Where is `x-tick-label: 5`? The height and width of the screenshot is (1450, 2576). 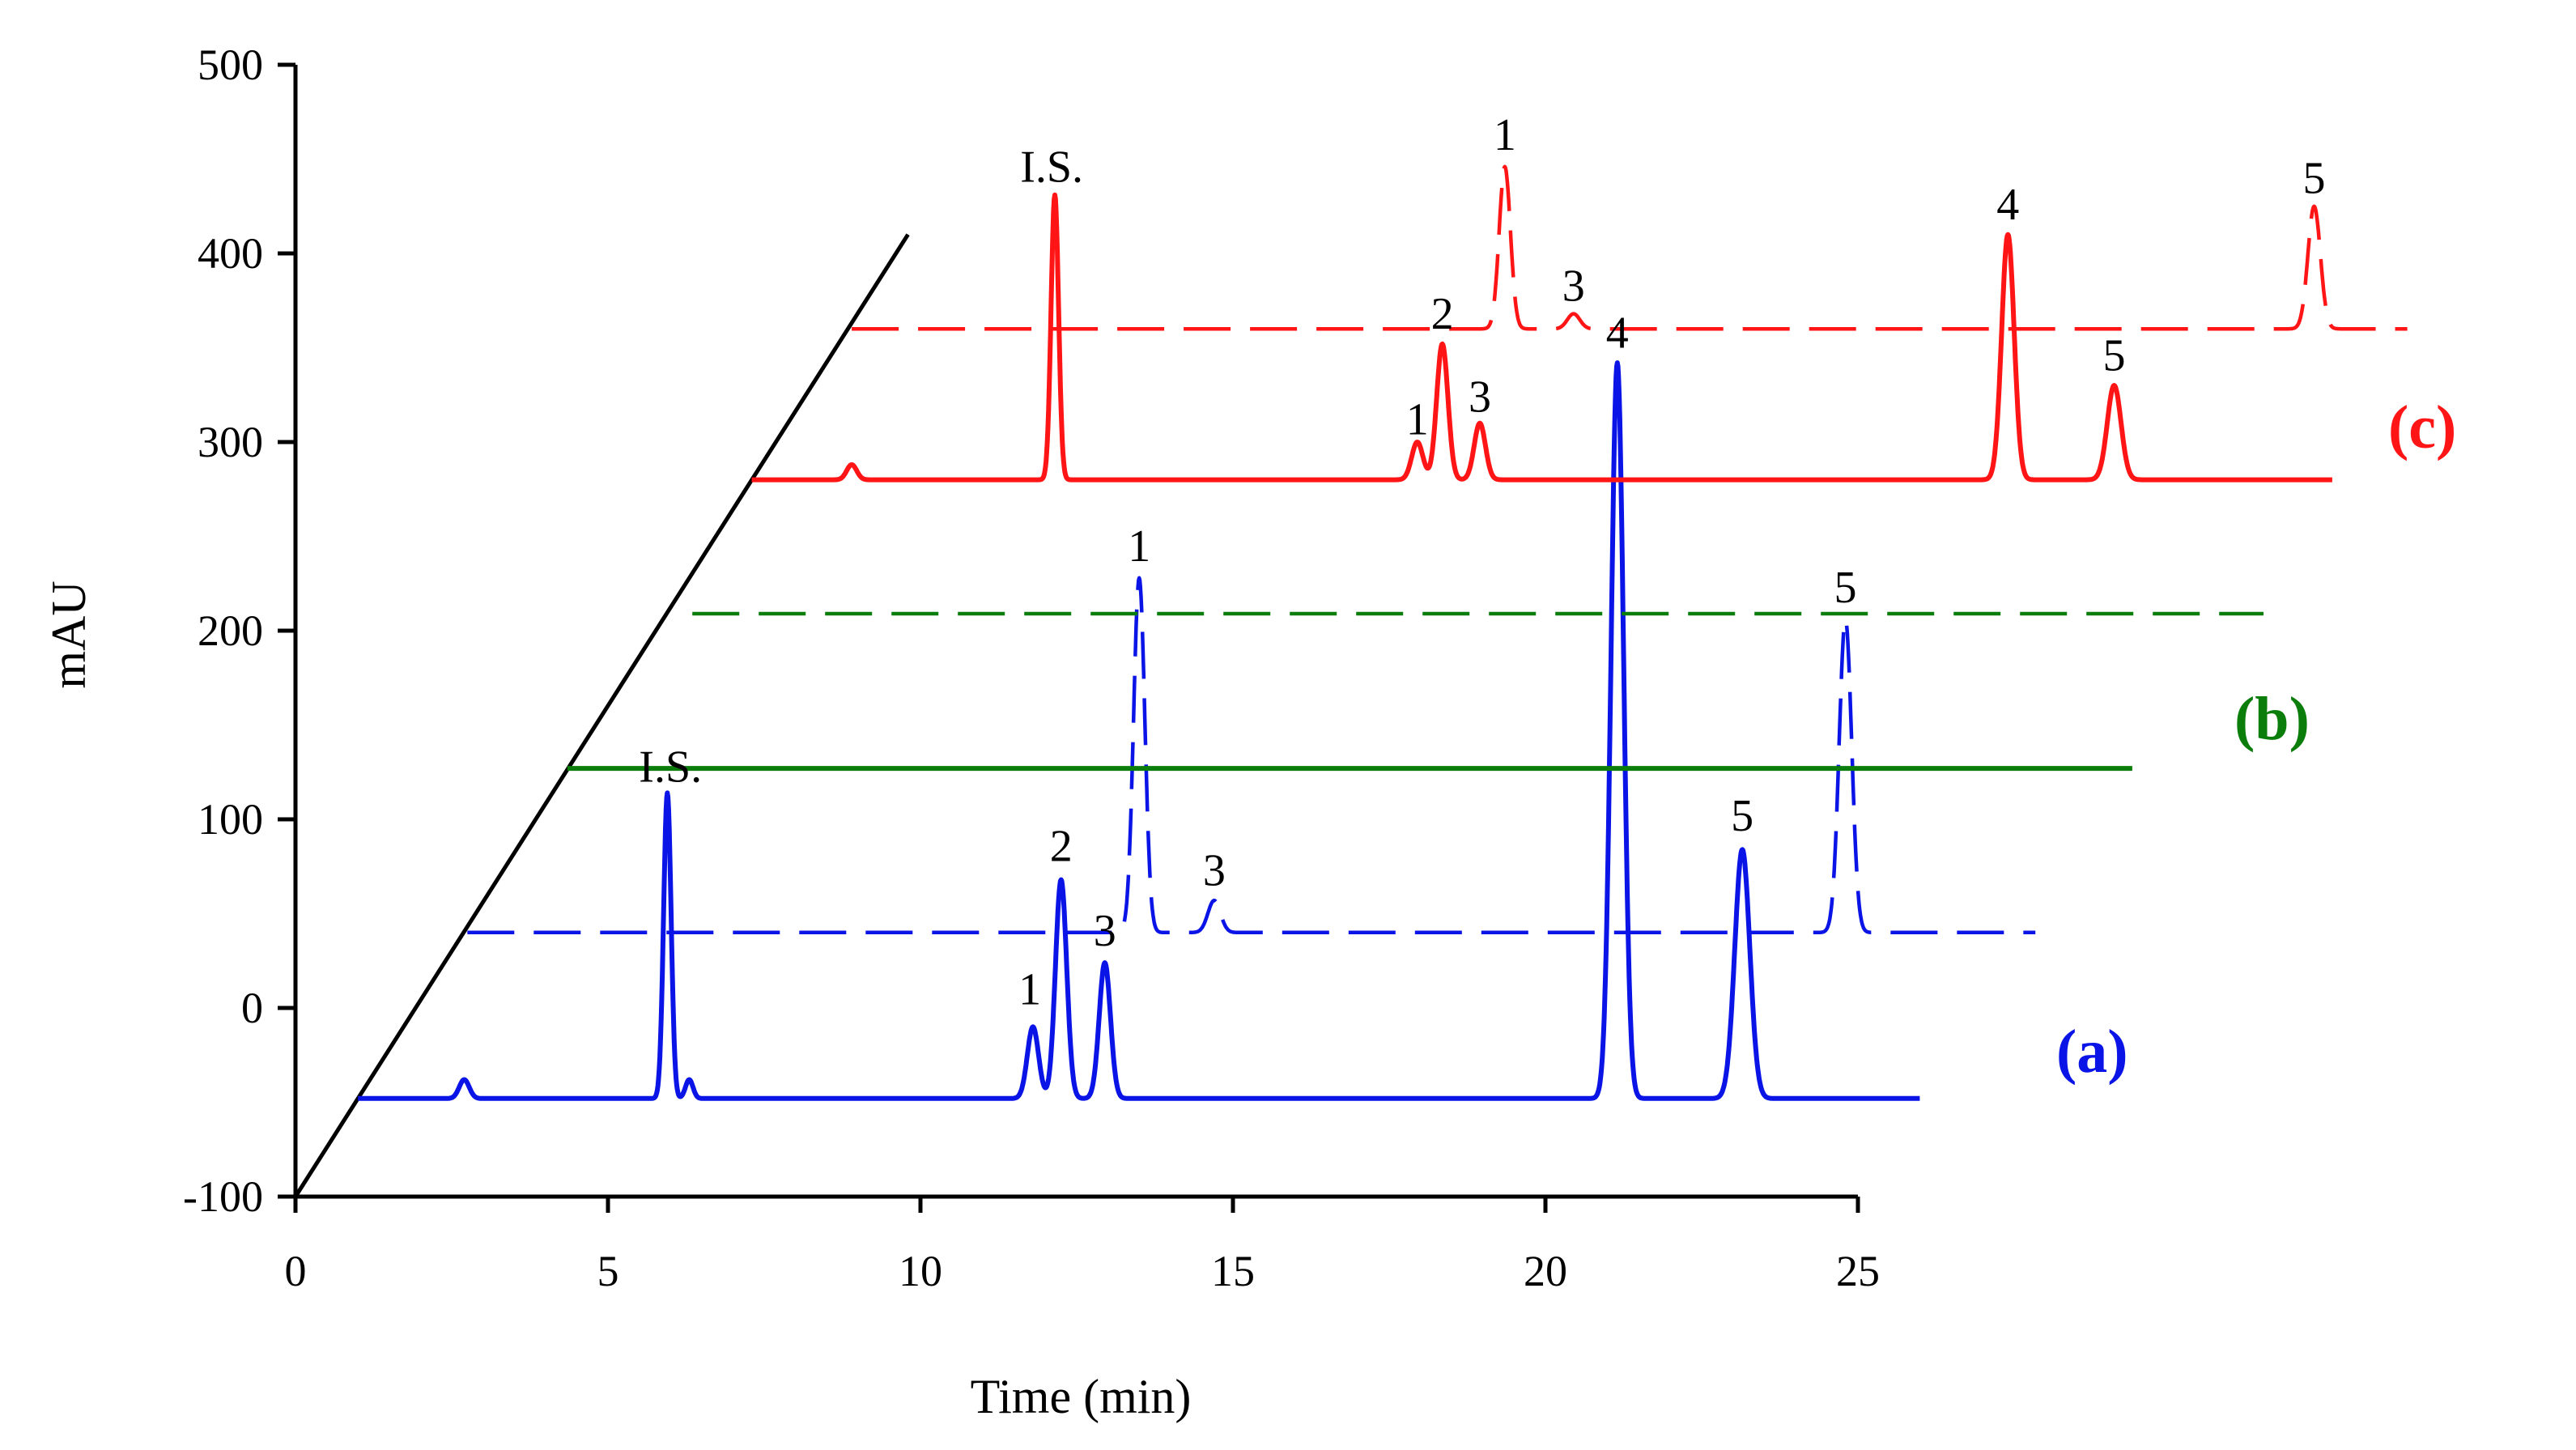
x-tick-label: 5 is located at coordinates (608, 1271).